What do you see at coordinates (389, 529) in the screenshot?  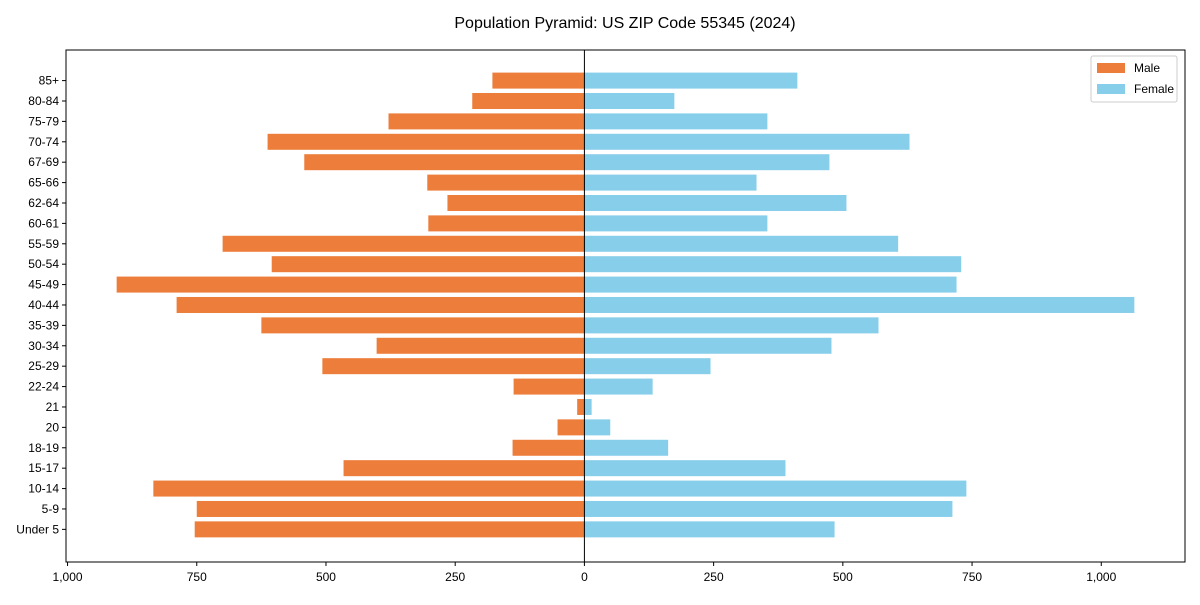 I see `bar-male-Under 5` at bounding box center [389, 529].